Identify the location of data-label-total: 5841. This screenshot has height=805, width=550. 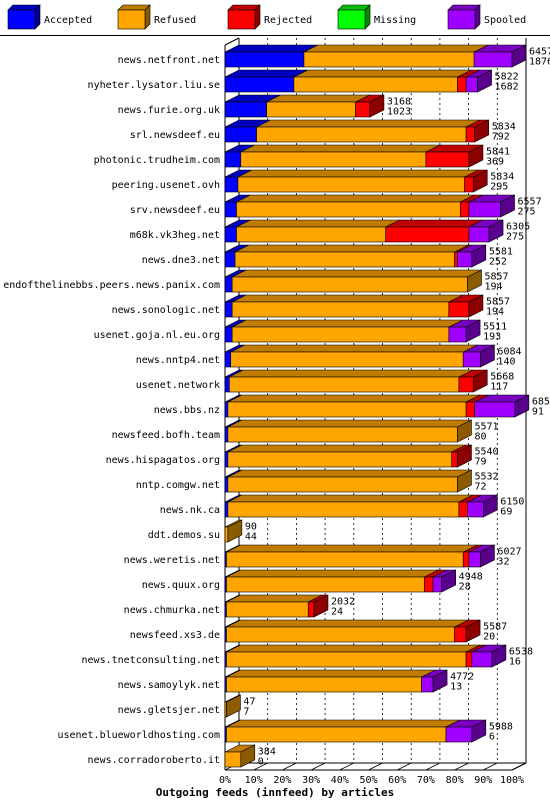
(498, 152).